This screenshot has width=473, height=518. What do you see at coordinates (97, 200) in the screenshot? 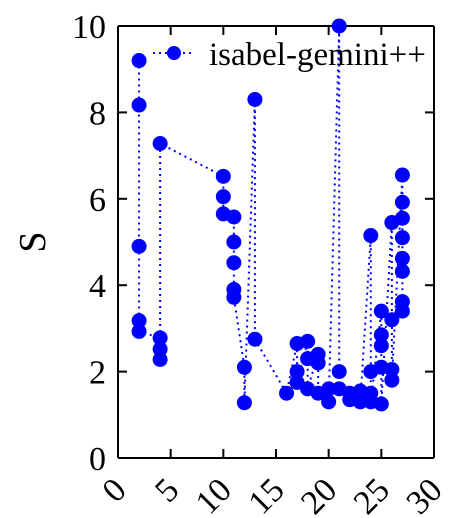
I see `y-tick-label: 6` at bounding box center [97, 200].